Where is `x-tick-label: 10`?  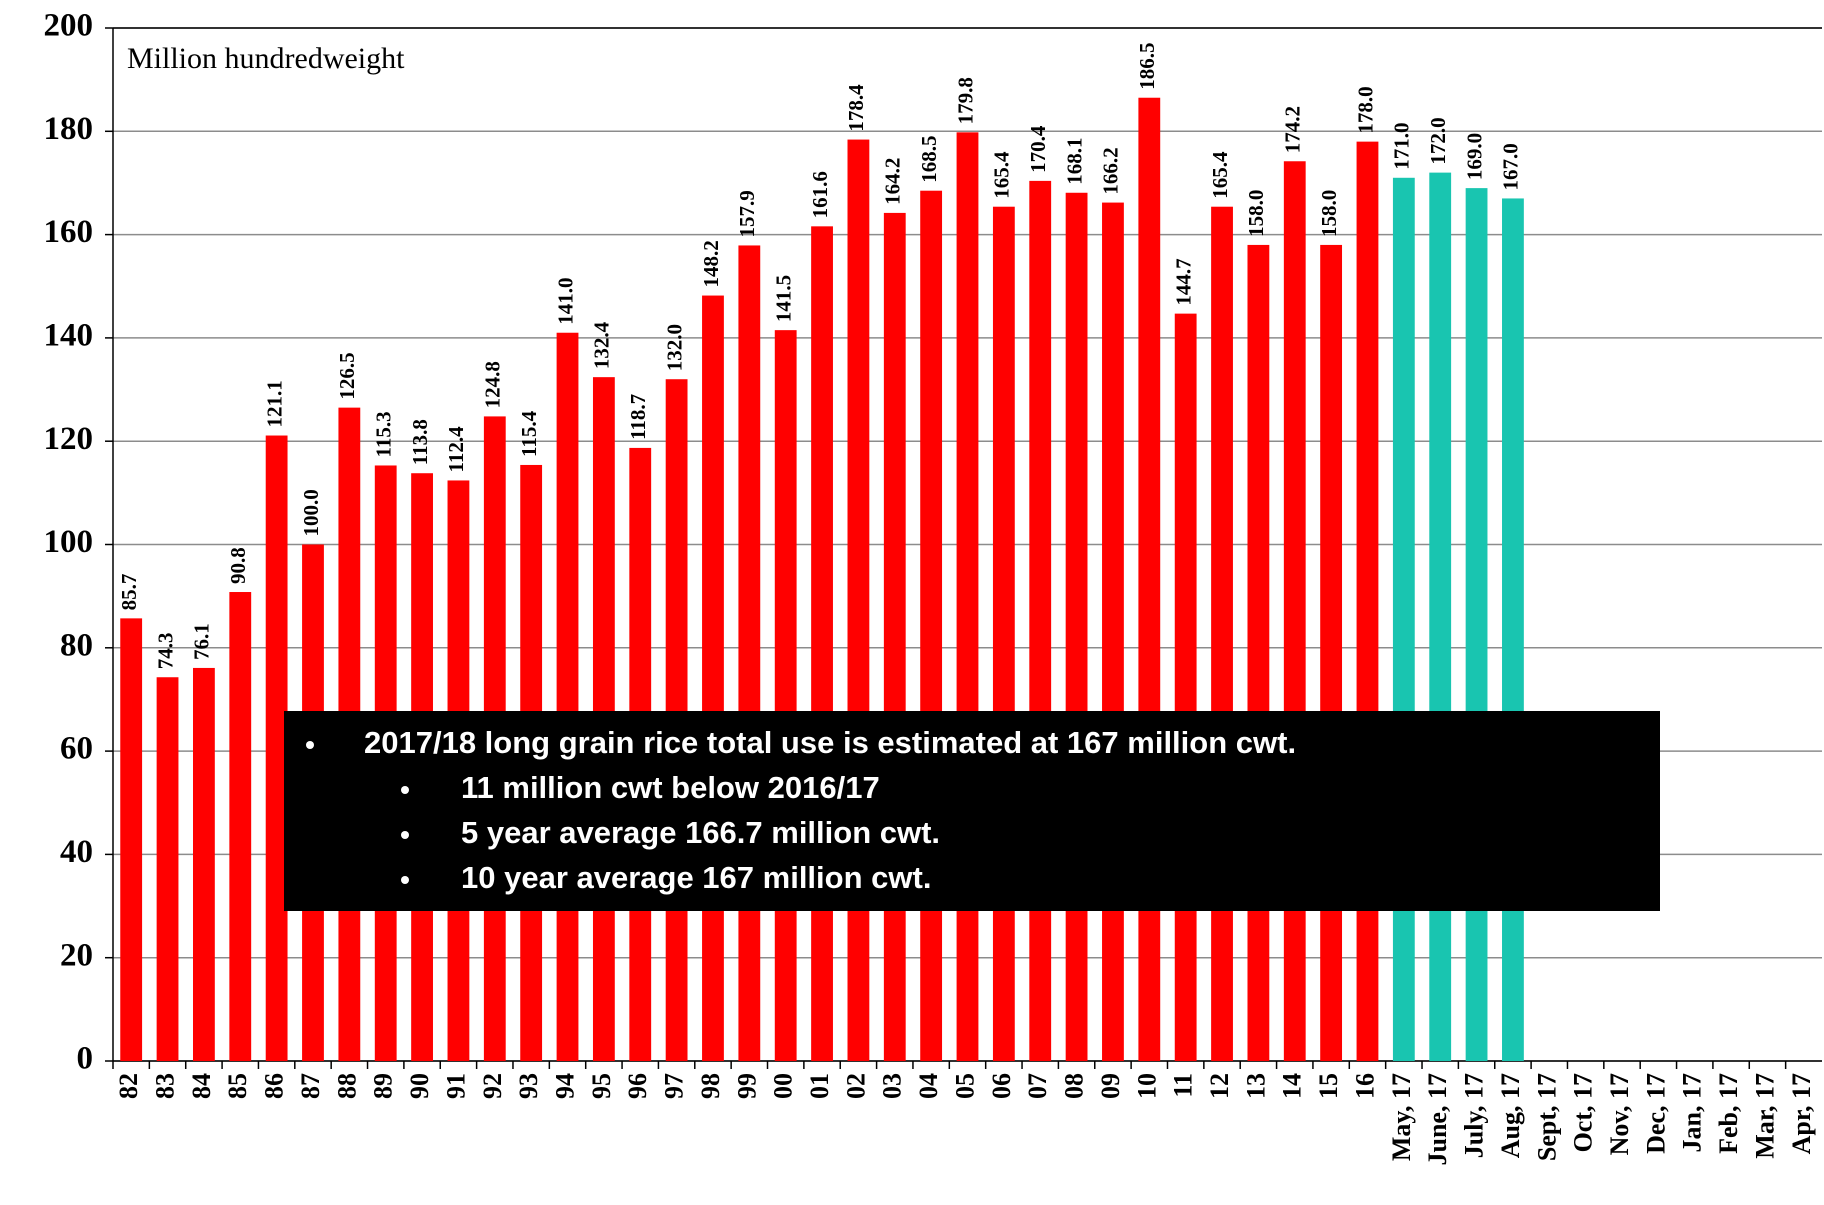
x-tick-label: 10 is located at coordinates (1146, 1086).